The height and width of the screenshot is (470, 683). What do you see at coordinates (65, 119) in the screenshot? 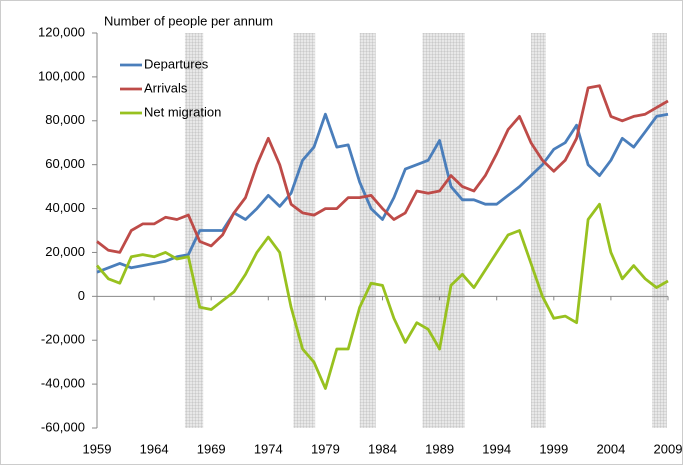
I see `y-tick-label: 80,000` at bounding box center [65, 119].